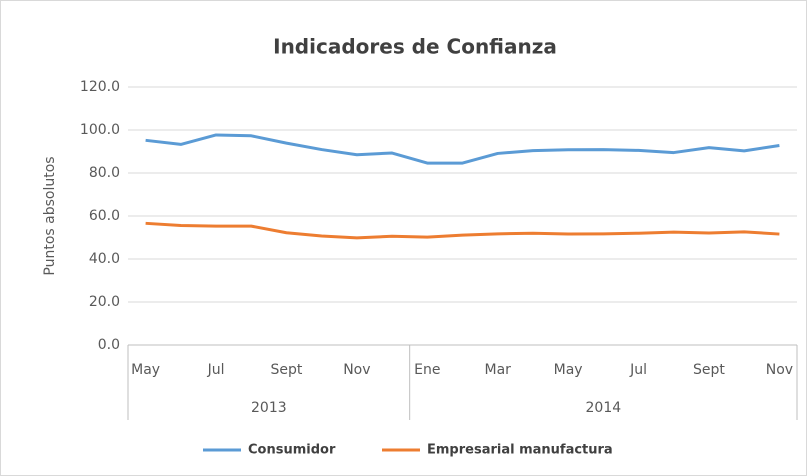  Describe the element at coordinates (604, 408) in the screenshot. I see `group-label: 2014` at that location.